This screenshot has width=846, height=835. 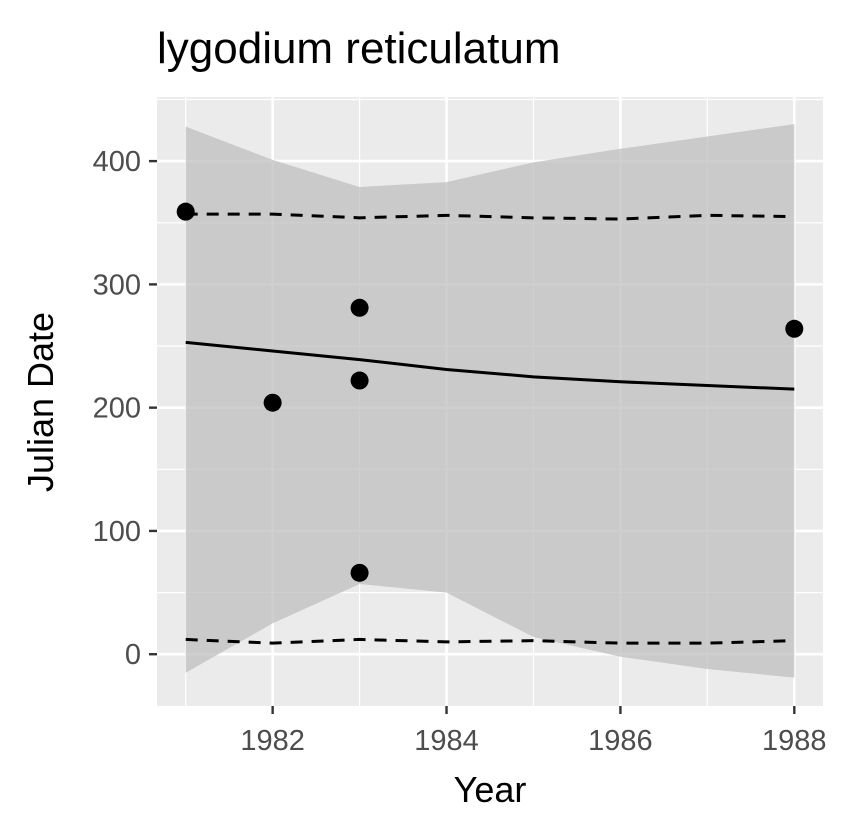 I want to click on x-tick-label: 1986, so click(x=620, y=741).